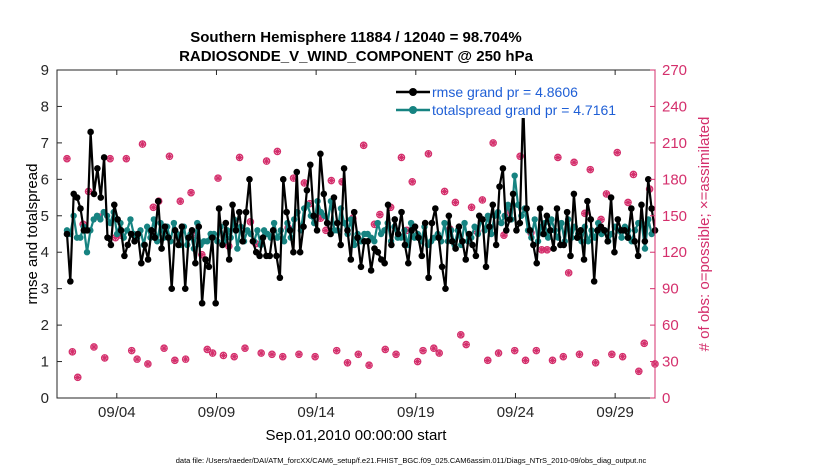 The height and width of the screenshot is (470, 830). I want to click on y-right-tick-label: 60, so click(670, 325).